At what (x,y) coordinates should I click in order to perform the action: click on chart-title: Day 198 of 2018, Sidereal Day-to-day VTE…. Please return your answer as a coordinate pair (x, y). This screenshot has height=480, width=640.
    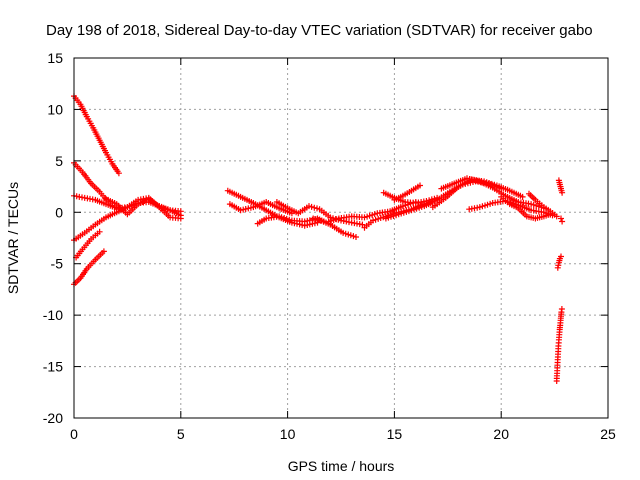
    Looking at the image, I should click on (319, 30).